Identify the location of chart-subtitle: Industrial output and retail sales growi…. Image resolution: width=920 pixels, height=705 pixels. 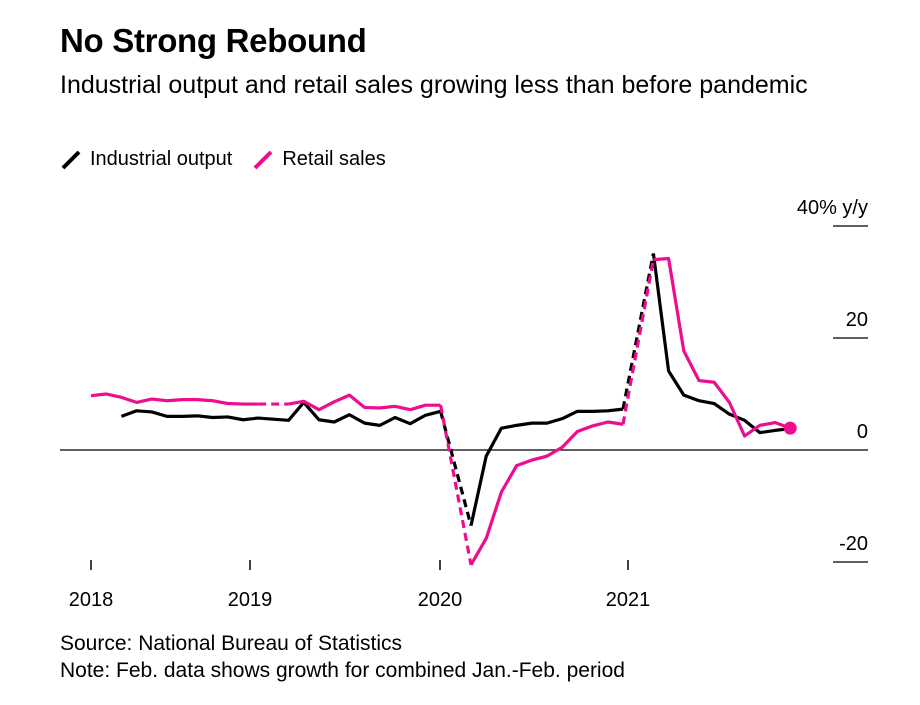
(434, 85).